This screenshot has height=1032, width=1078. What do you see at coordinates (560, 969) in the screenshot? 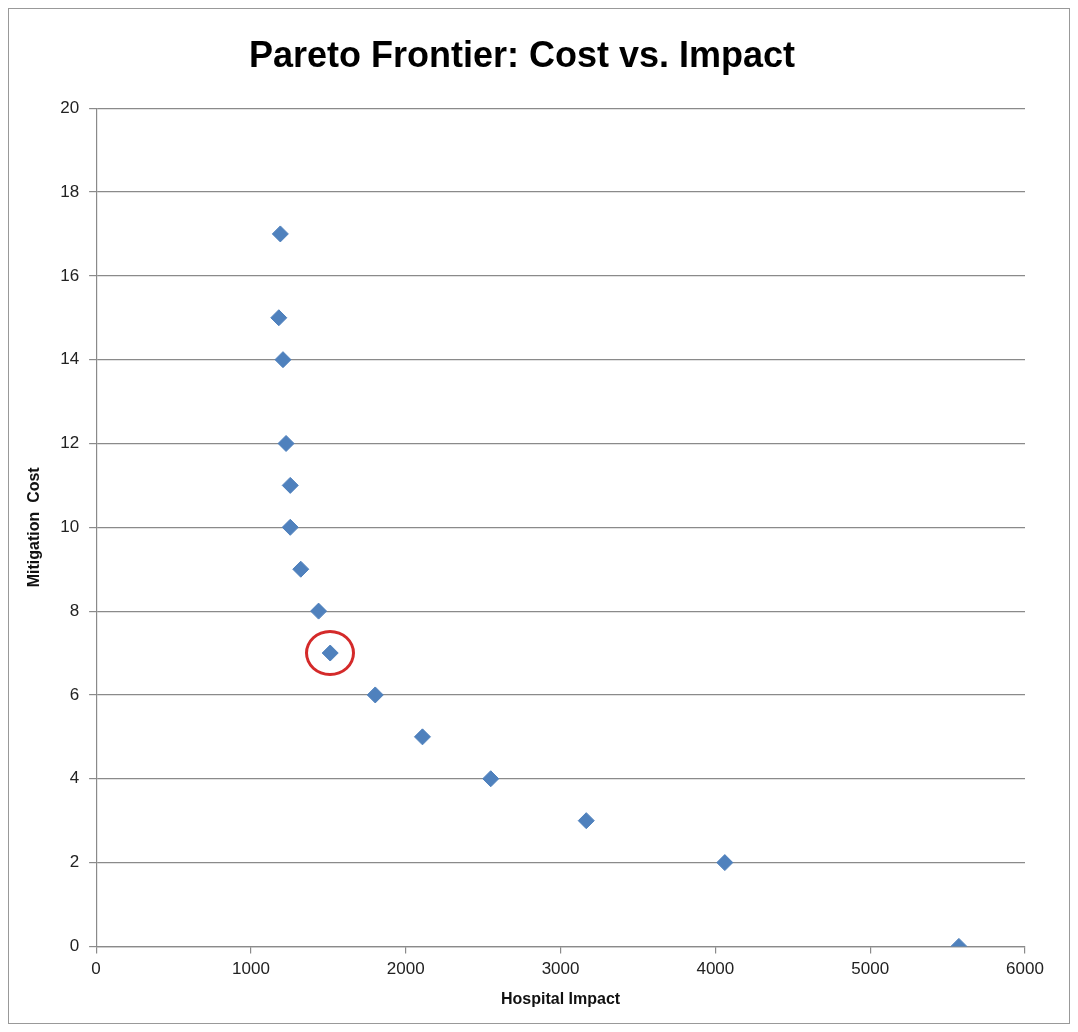
I see `x-tick-label: 3000` at bounding box center [560, 969].